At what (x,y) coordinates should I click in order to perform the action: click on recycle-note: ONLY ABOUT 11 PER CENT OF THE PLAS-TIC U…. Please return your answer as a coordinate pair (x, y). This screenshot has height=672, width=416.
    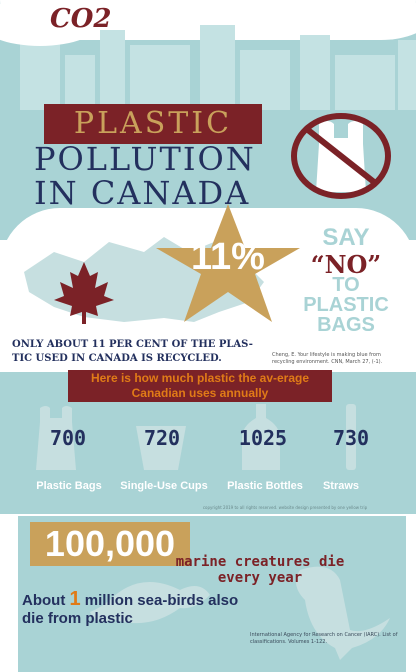
    Looking at the image, I should click on (132, 351).